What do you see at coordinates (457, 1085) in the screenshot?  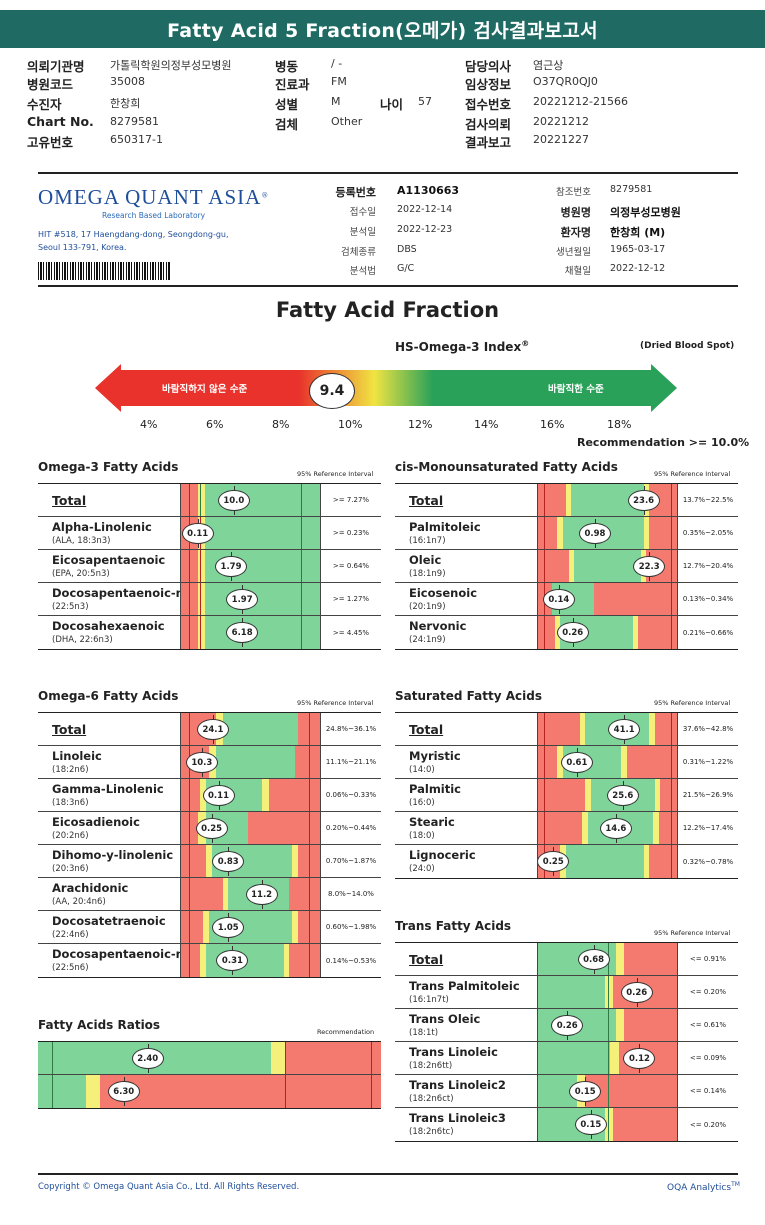 I see `analyte-name: Trans Linoleic2` at bounding box center [457, 1085].